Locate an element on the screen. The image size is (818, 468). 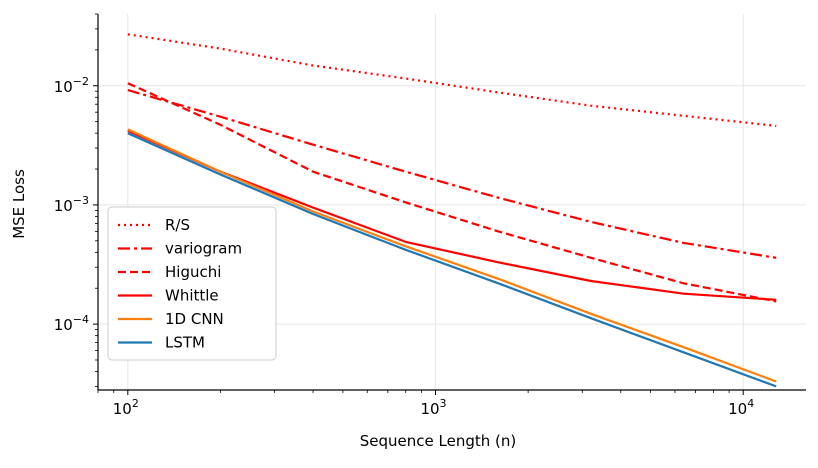
legend: R/S variogram Higuchi Whittle 1D CNN LSTM is located at coordinates (192, 283).